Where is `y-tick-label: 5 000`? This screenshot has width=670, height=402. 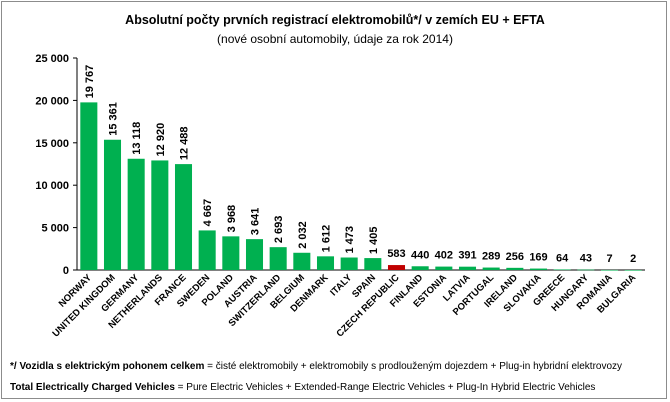
y-tick-label: 5 000 is located at coordinates (55, 229).